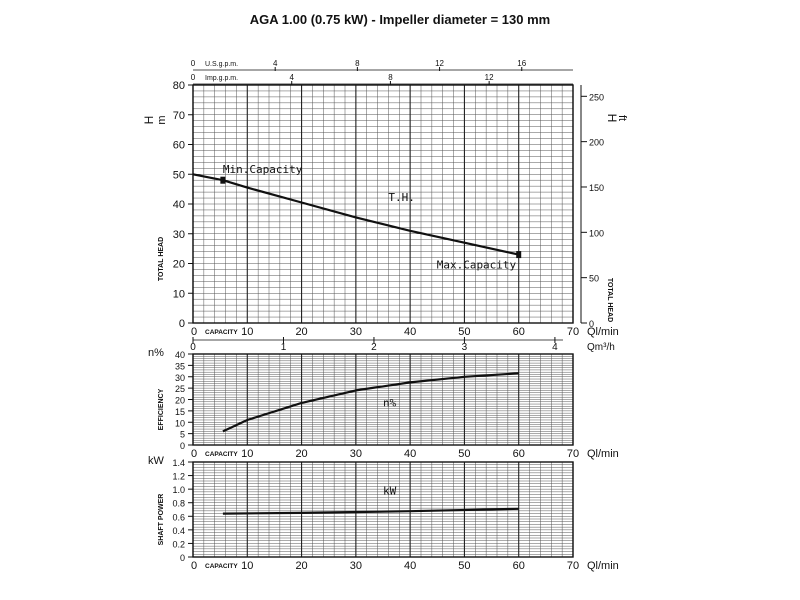 This screenshot has height=600, width=800. Describe the element at coordinates (521, 63) in the screenshot. I see `top-axis-tick-label: 16` at that location.